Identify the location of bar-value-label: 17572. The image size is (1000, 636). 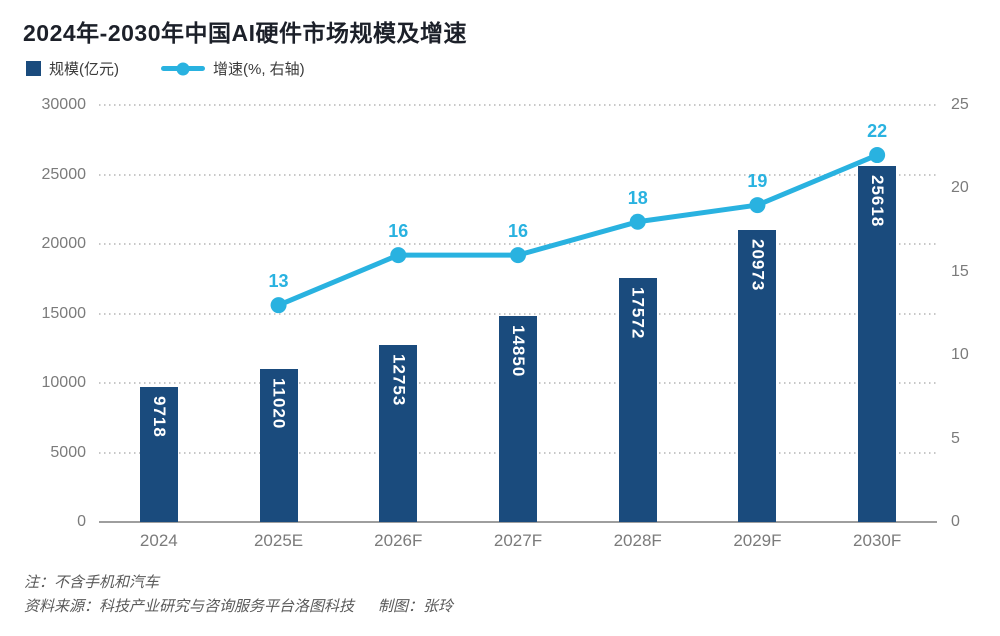
(638, 313).